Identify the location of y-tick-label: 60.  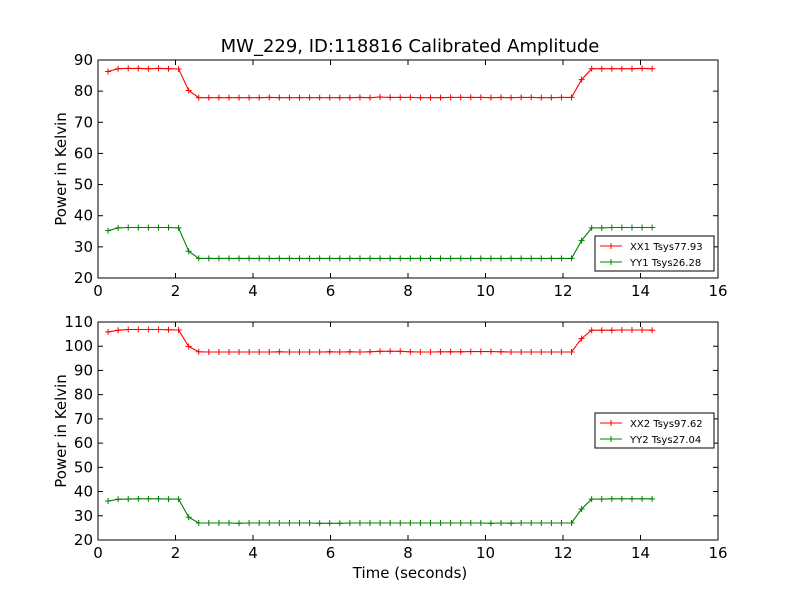
(83, 153).